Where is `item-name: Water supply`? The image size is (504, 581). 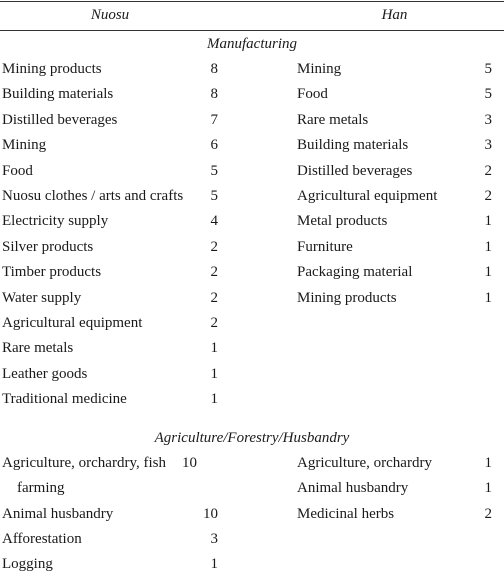 item-name: Water supply is located at coordinates (42, 297).